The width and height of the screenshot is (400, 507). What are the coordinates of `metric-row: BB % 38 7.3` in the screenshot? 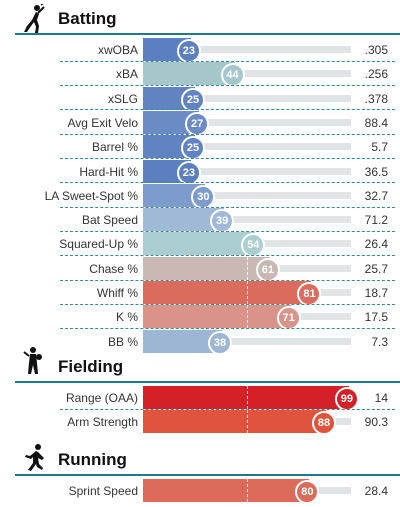 It's located at (200, 342).